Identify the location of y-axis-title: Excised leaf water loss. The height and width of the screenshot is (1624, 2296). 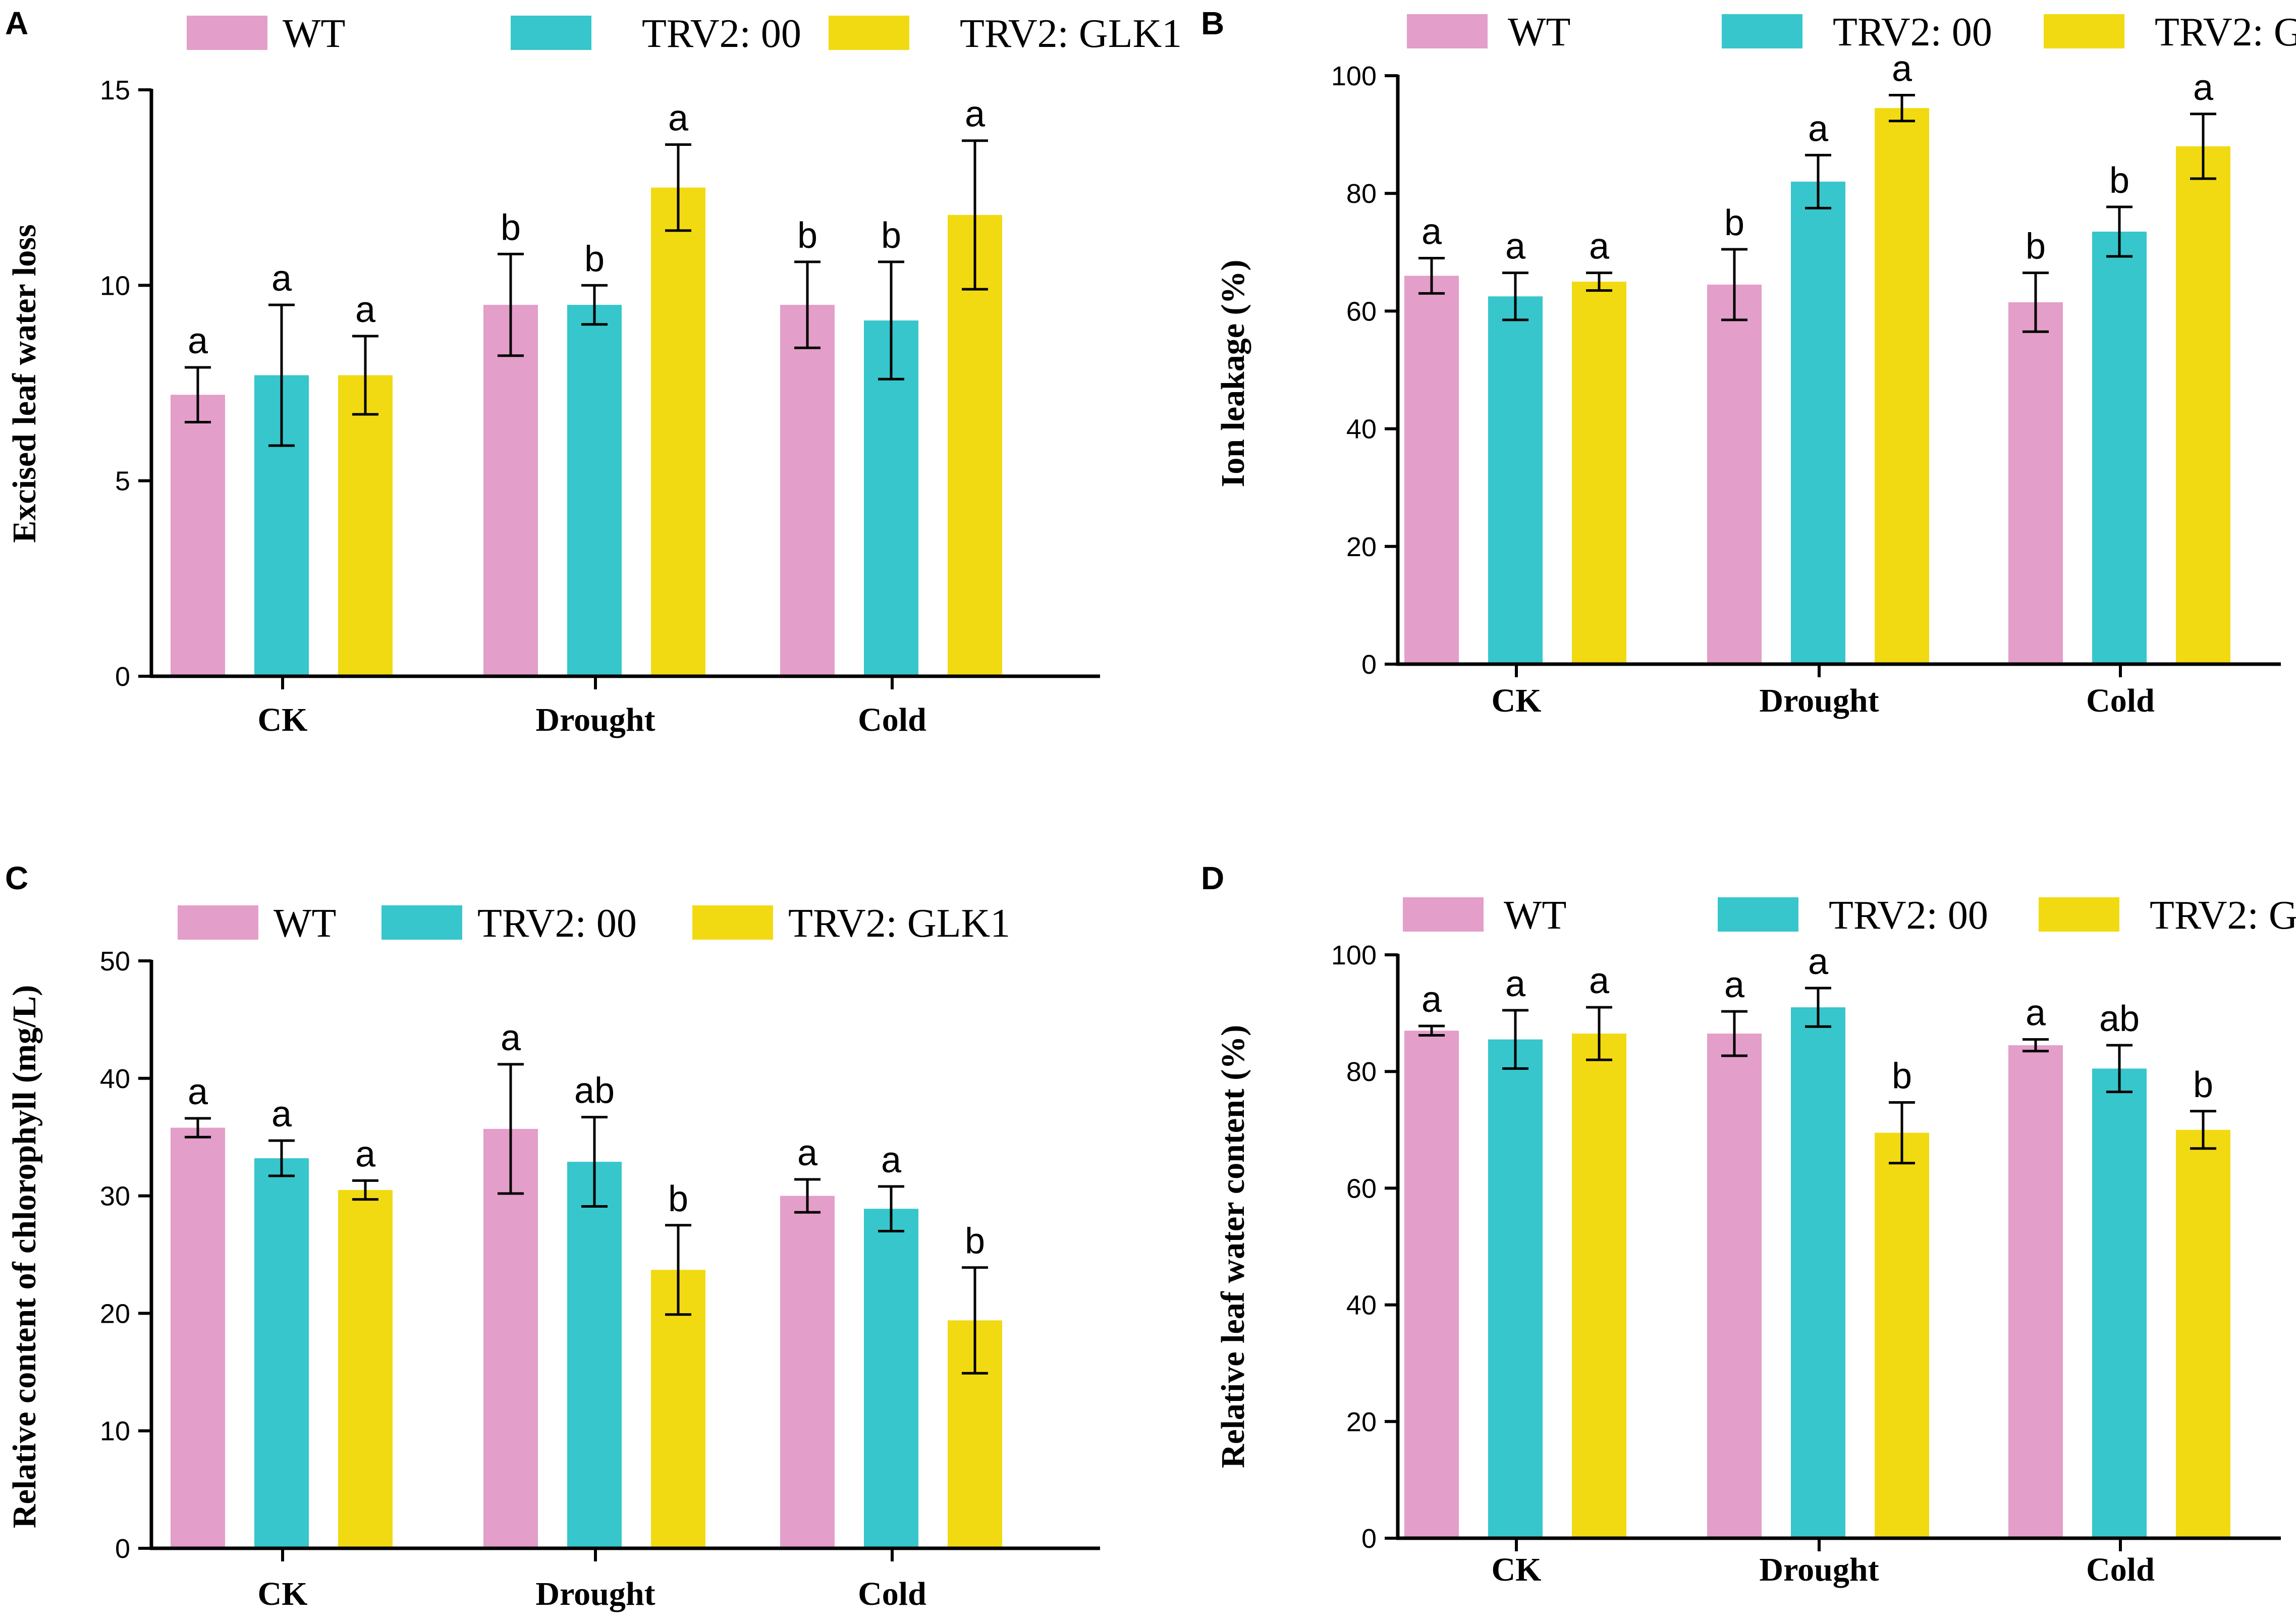
(24, 383).